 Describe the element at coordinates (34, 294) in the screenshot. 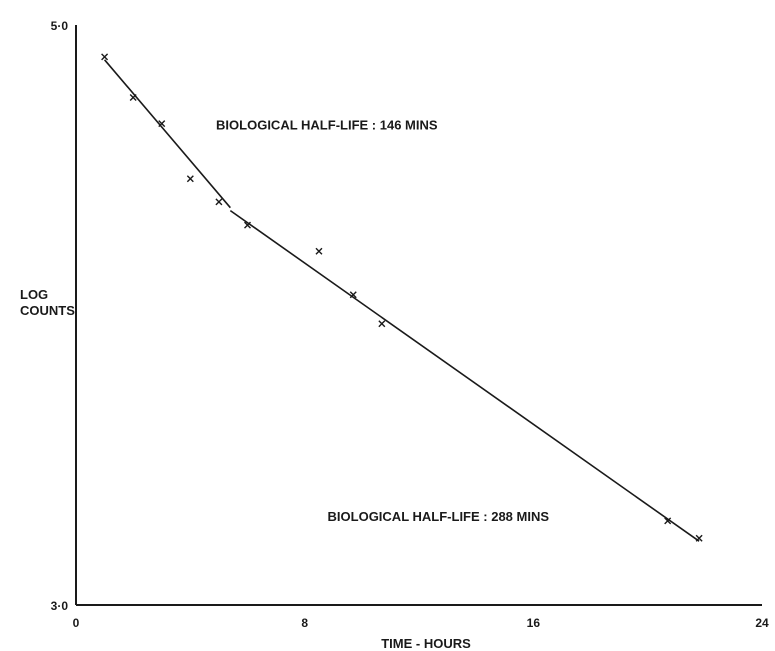

I see `y-axis-label-line-1: LOG` at that location.